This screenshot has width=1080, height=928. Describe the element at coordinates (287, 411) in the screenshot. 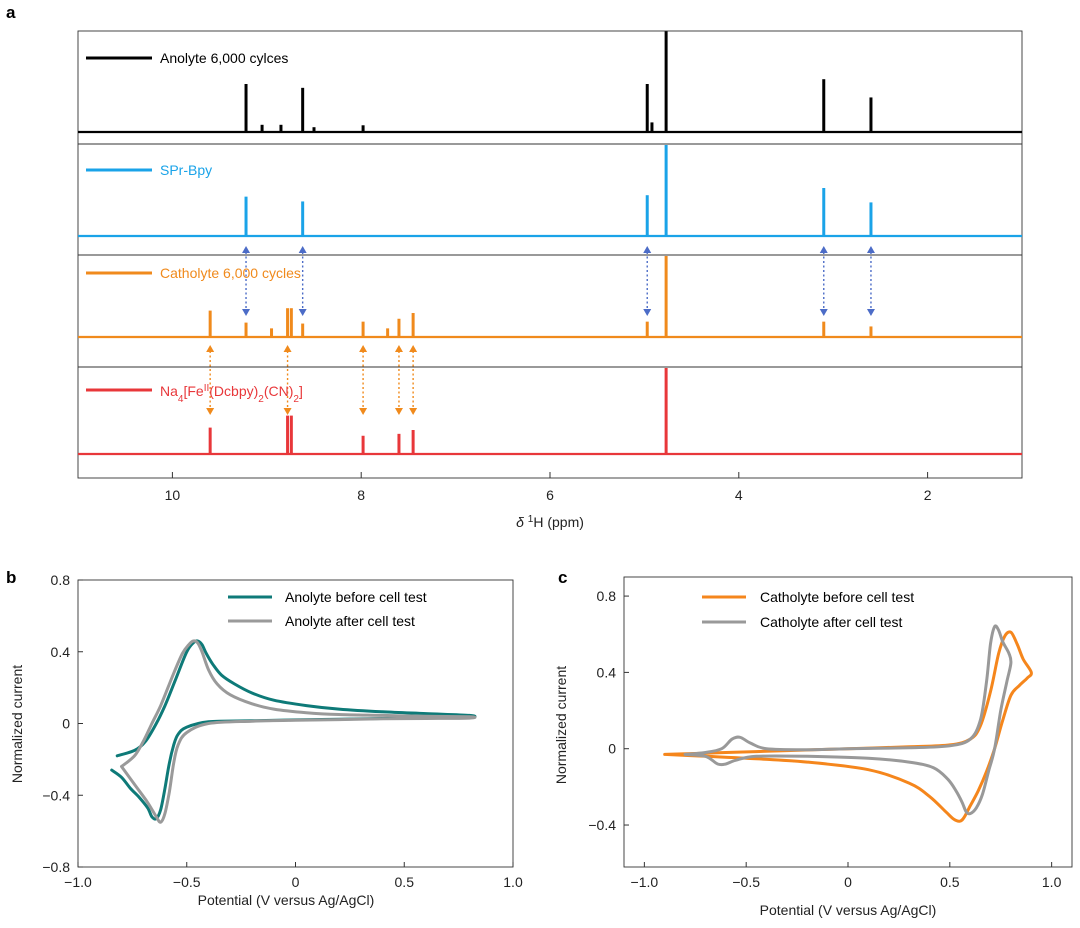

I see `orange-arrow-1-head-bottom` at that location.